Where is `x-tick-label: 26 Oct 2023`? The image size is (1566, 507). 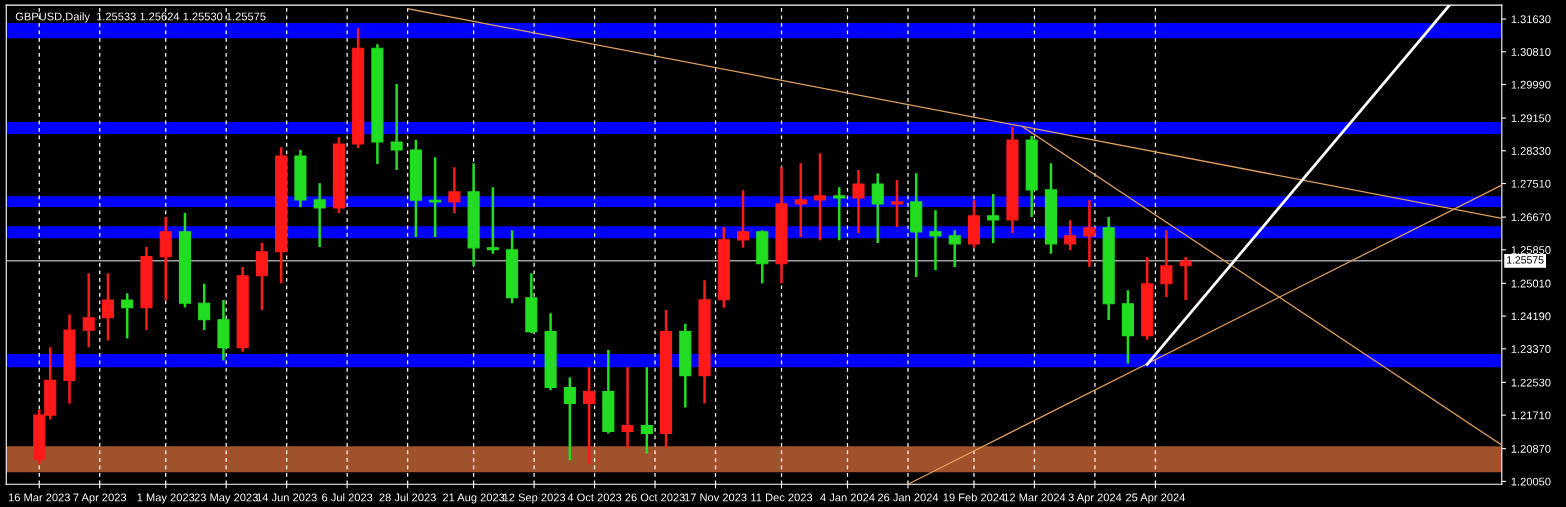
x-tick-label: 26 Oct 2023 is located at coordinates (655, 497).